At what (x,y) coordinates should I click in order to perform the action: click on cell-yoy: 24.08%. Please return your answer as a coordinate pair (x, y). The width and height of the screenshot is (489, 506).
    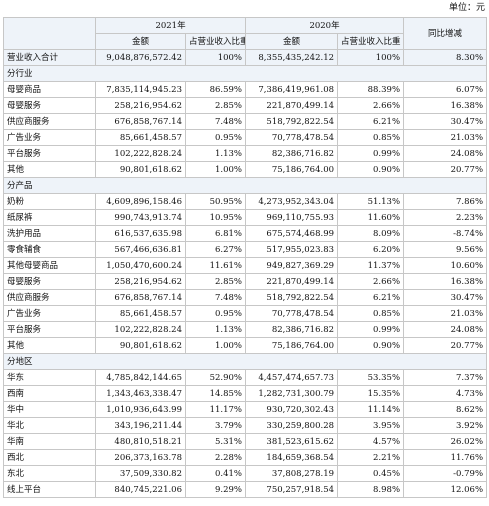
    Looking at the image, I should click on (445, 153).